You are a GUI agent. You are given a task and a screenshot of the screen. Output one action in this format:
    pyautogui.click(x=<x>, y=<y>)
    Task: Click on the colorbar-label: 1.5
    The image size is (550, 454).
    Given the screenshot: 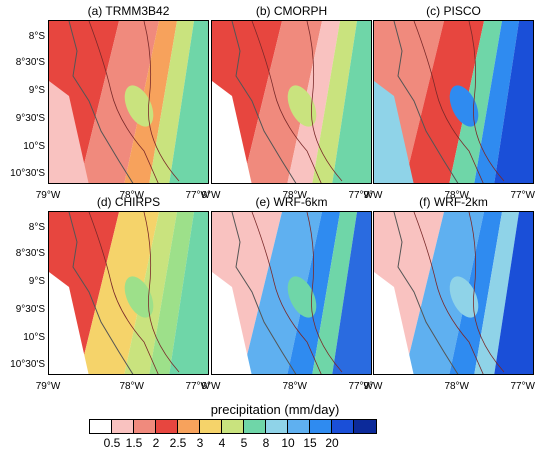 What is the action you would take?
    pyautogui.click(x=134, y=443)
    